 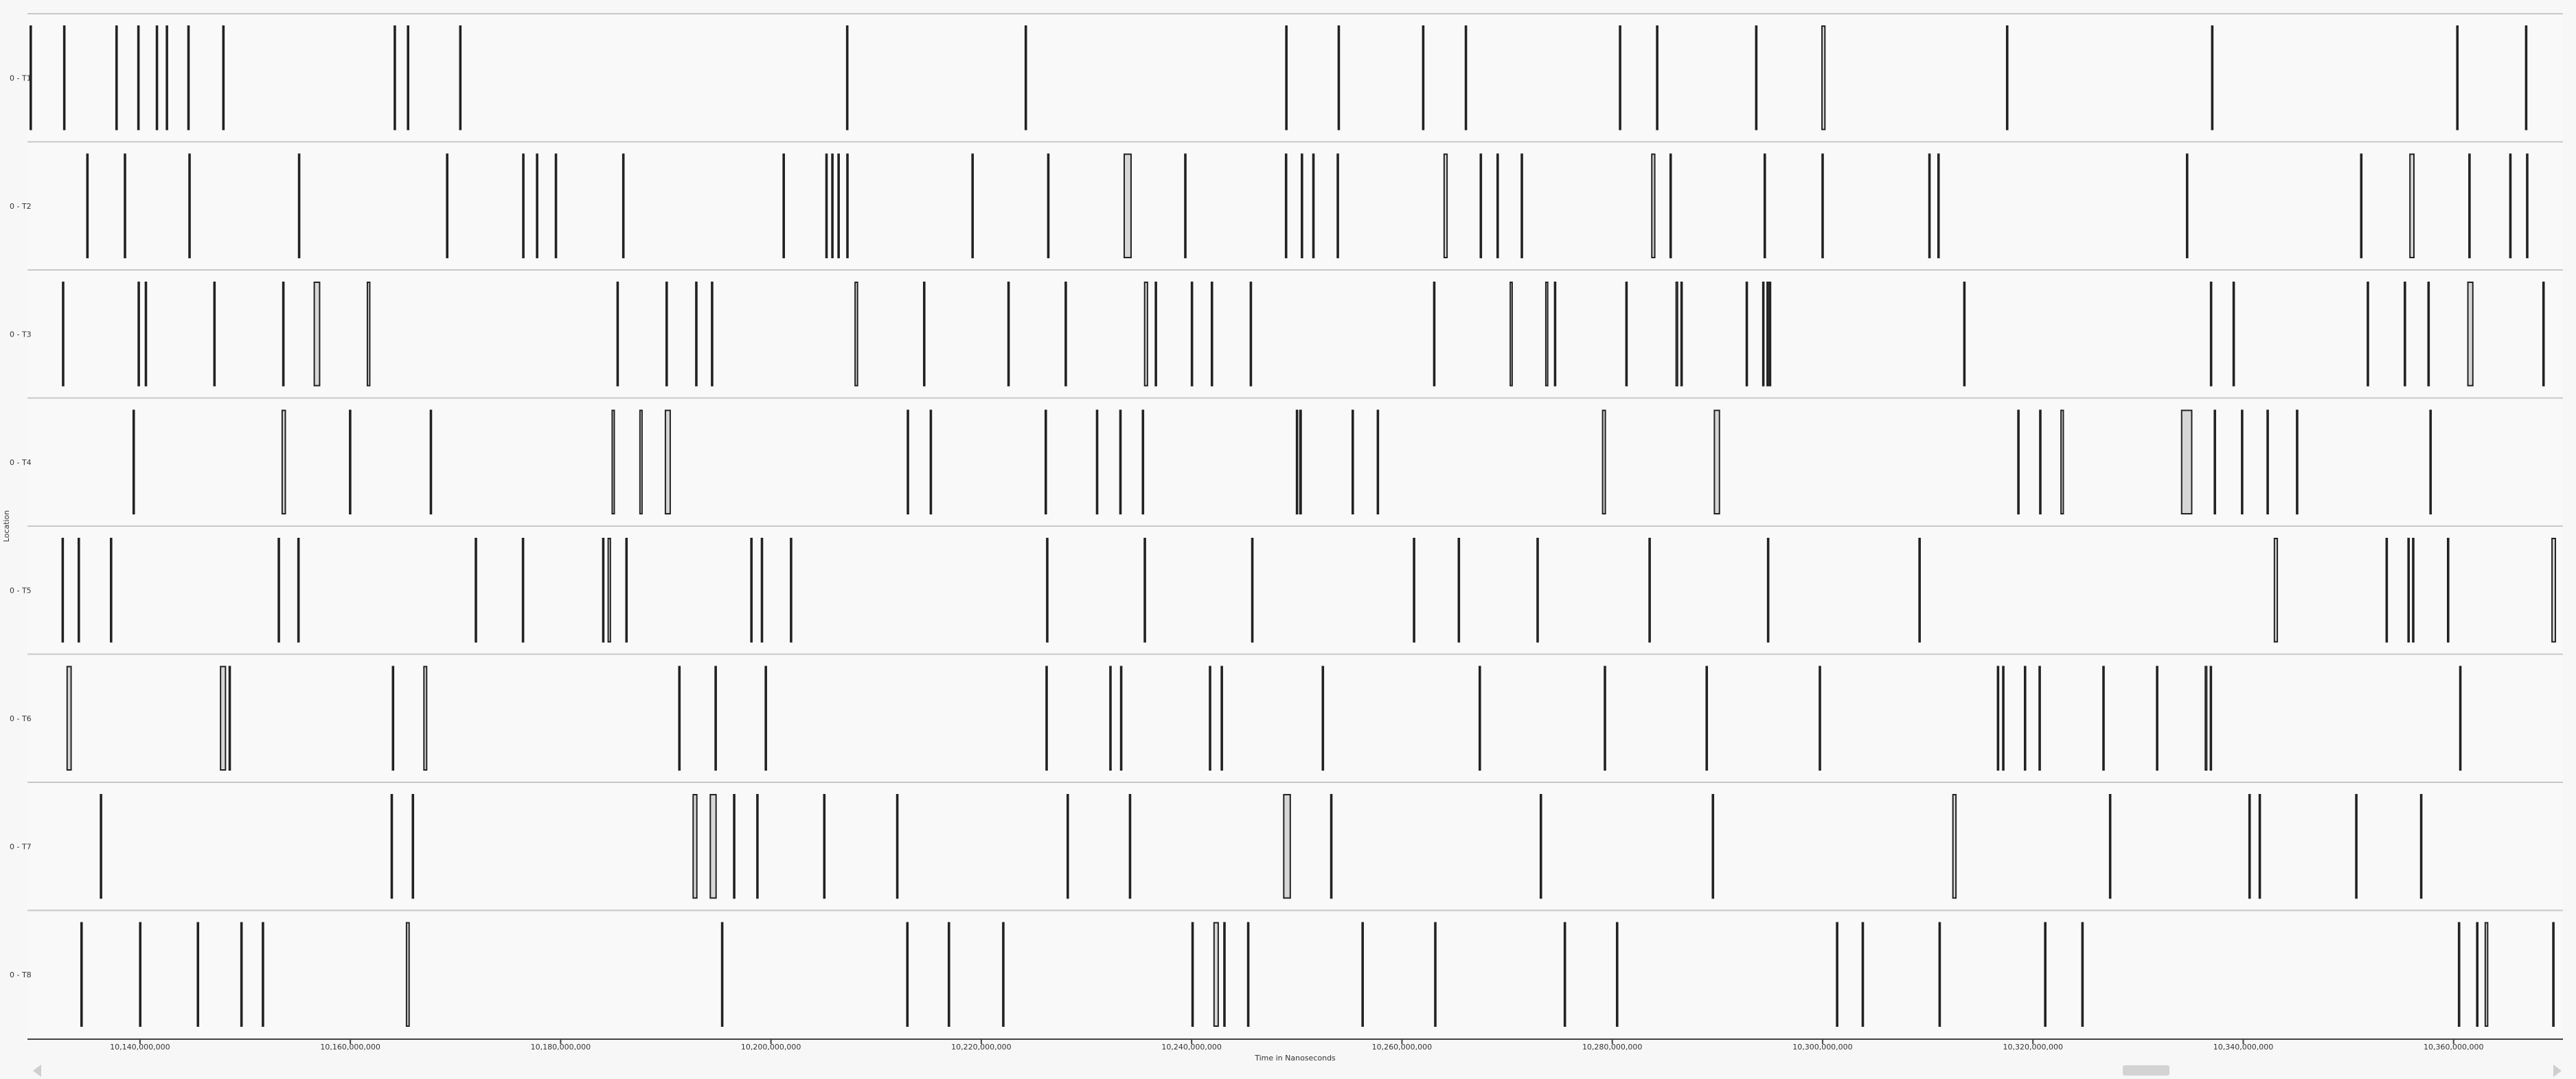 What do you see at coordinates (1294, 1070) in the screenshot?
I see `horizontal-scrollbar` at bounding box center [1294, 1070].